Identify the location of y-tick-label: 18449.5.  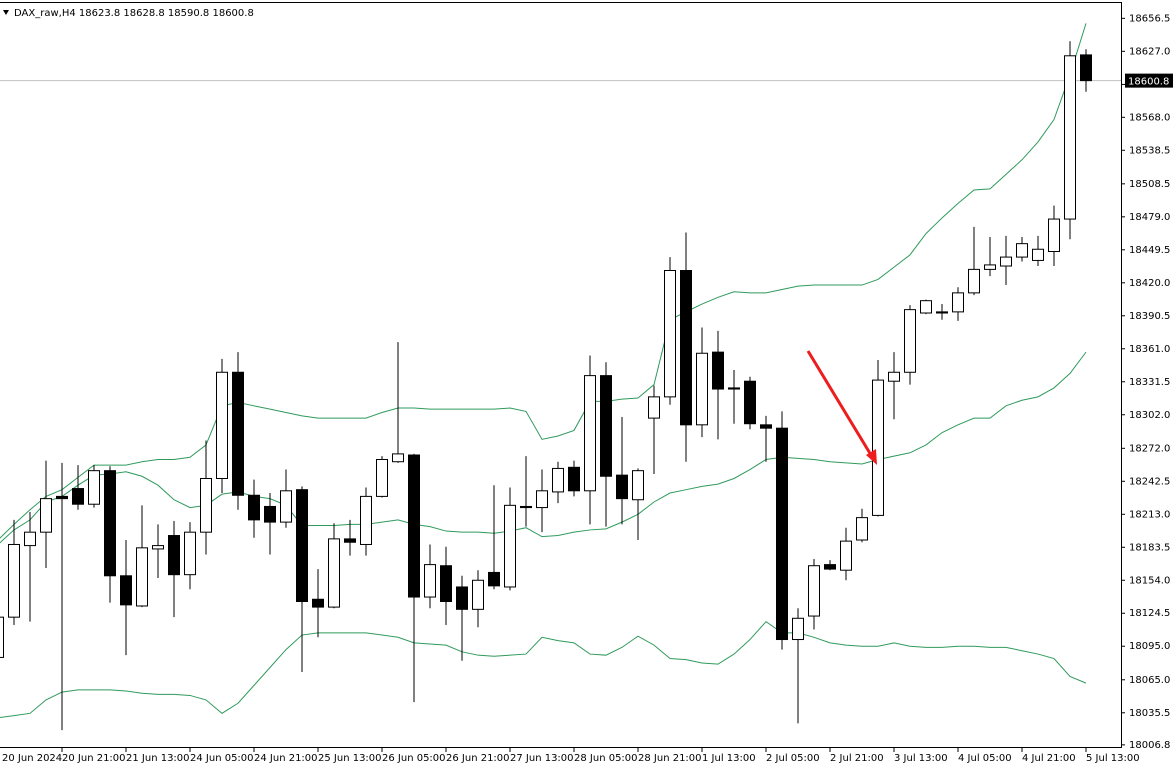
(1149, 250).